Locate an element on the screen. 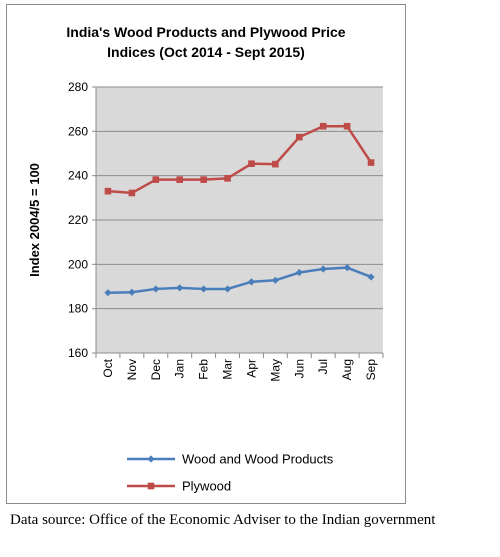 The image size is (500, 557). data-point-wood-and-wood-products-nov is located at coordinates (132, 292).